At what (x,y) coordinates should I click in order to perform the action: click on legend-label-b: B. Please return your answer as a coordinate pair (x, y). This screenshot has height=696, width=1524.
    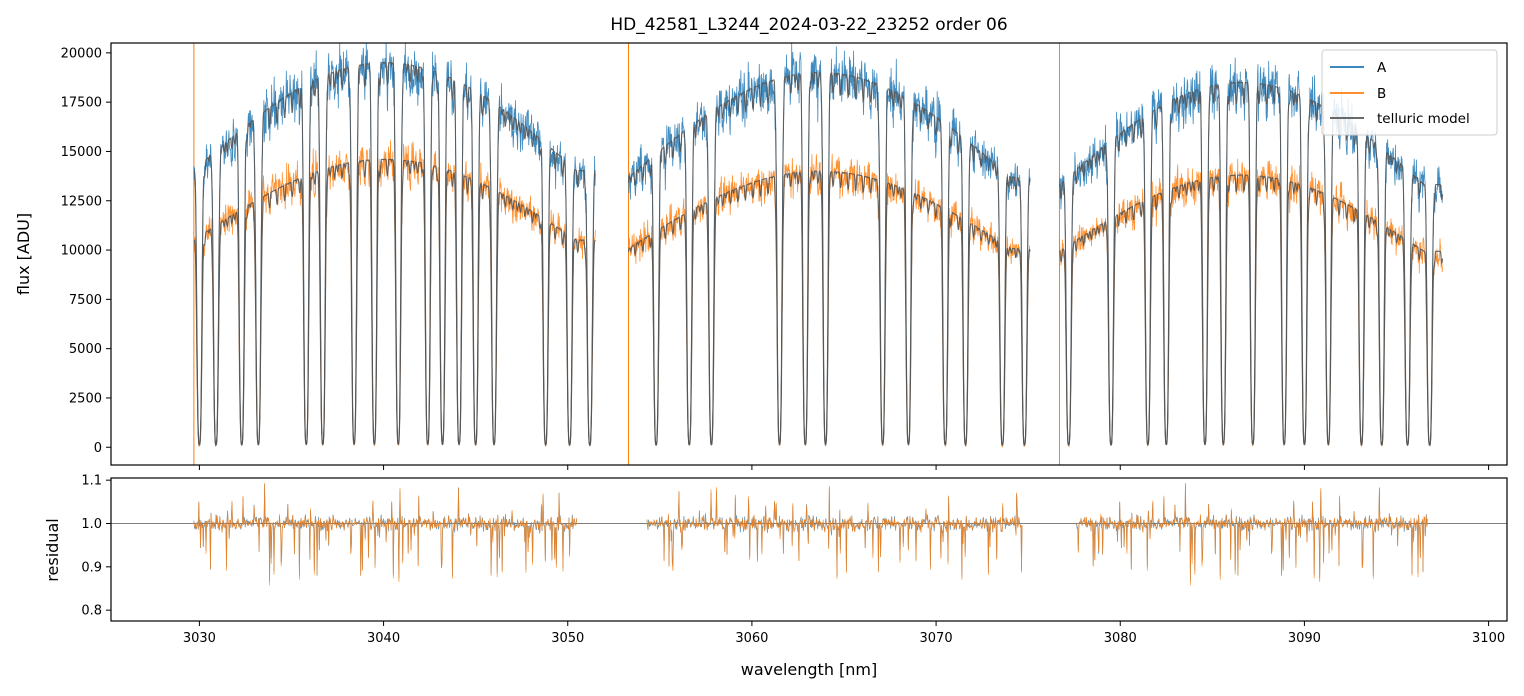
    Looking at the image, I should click on (1381, 94).